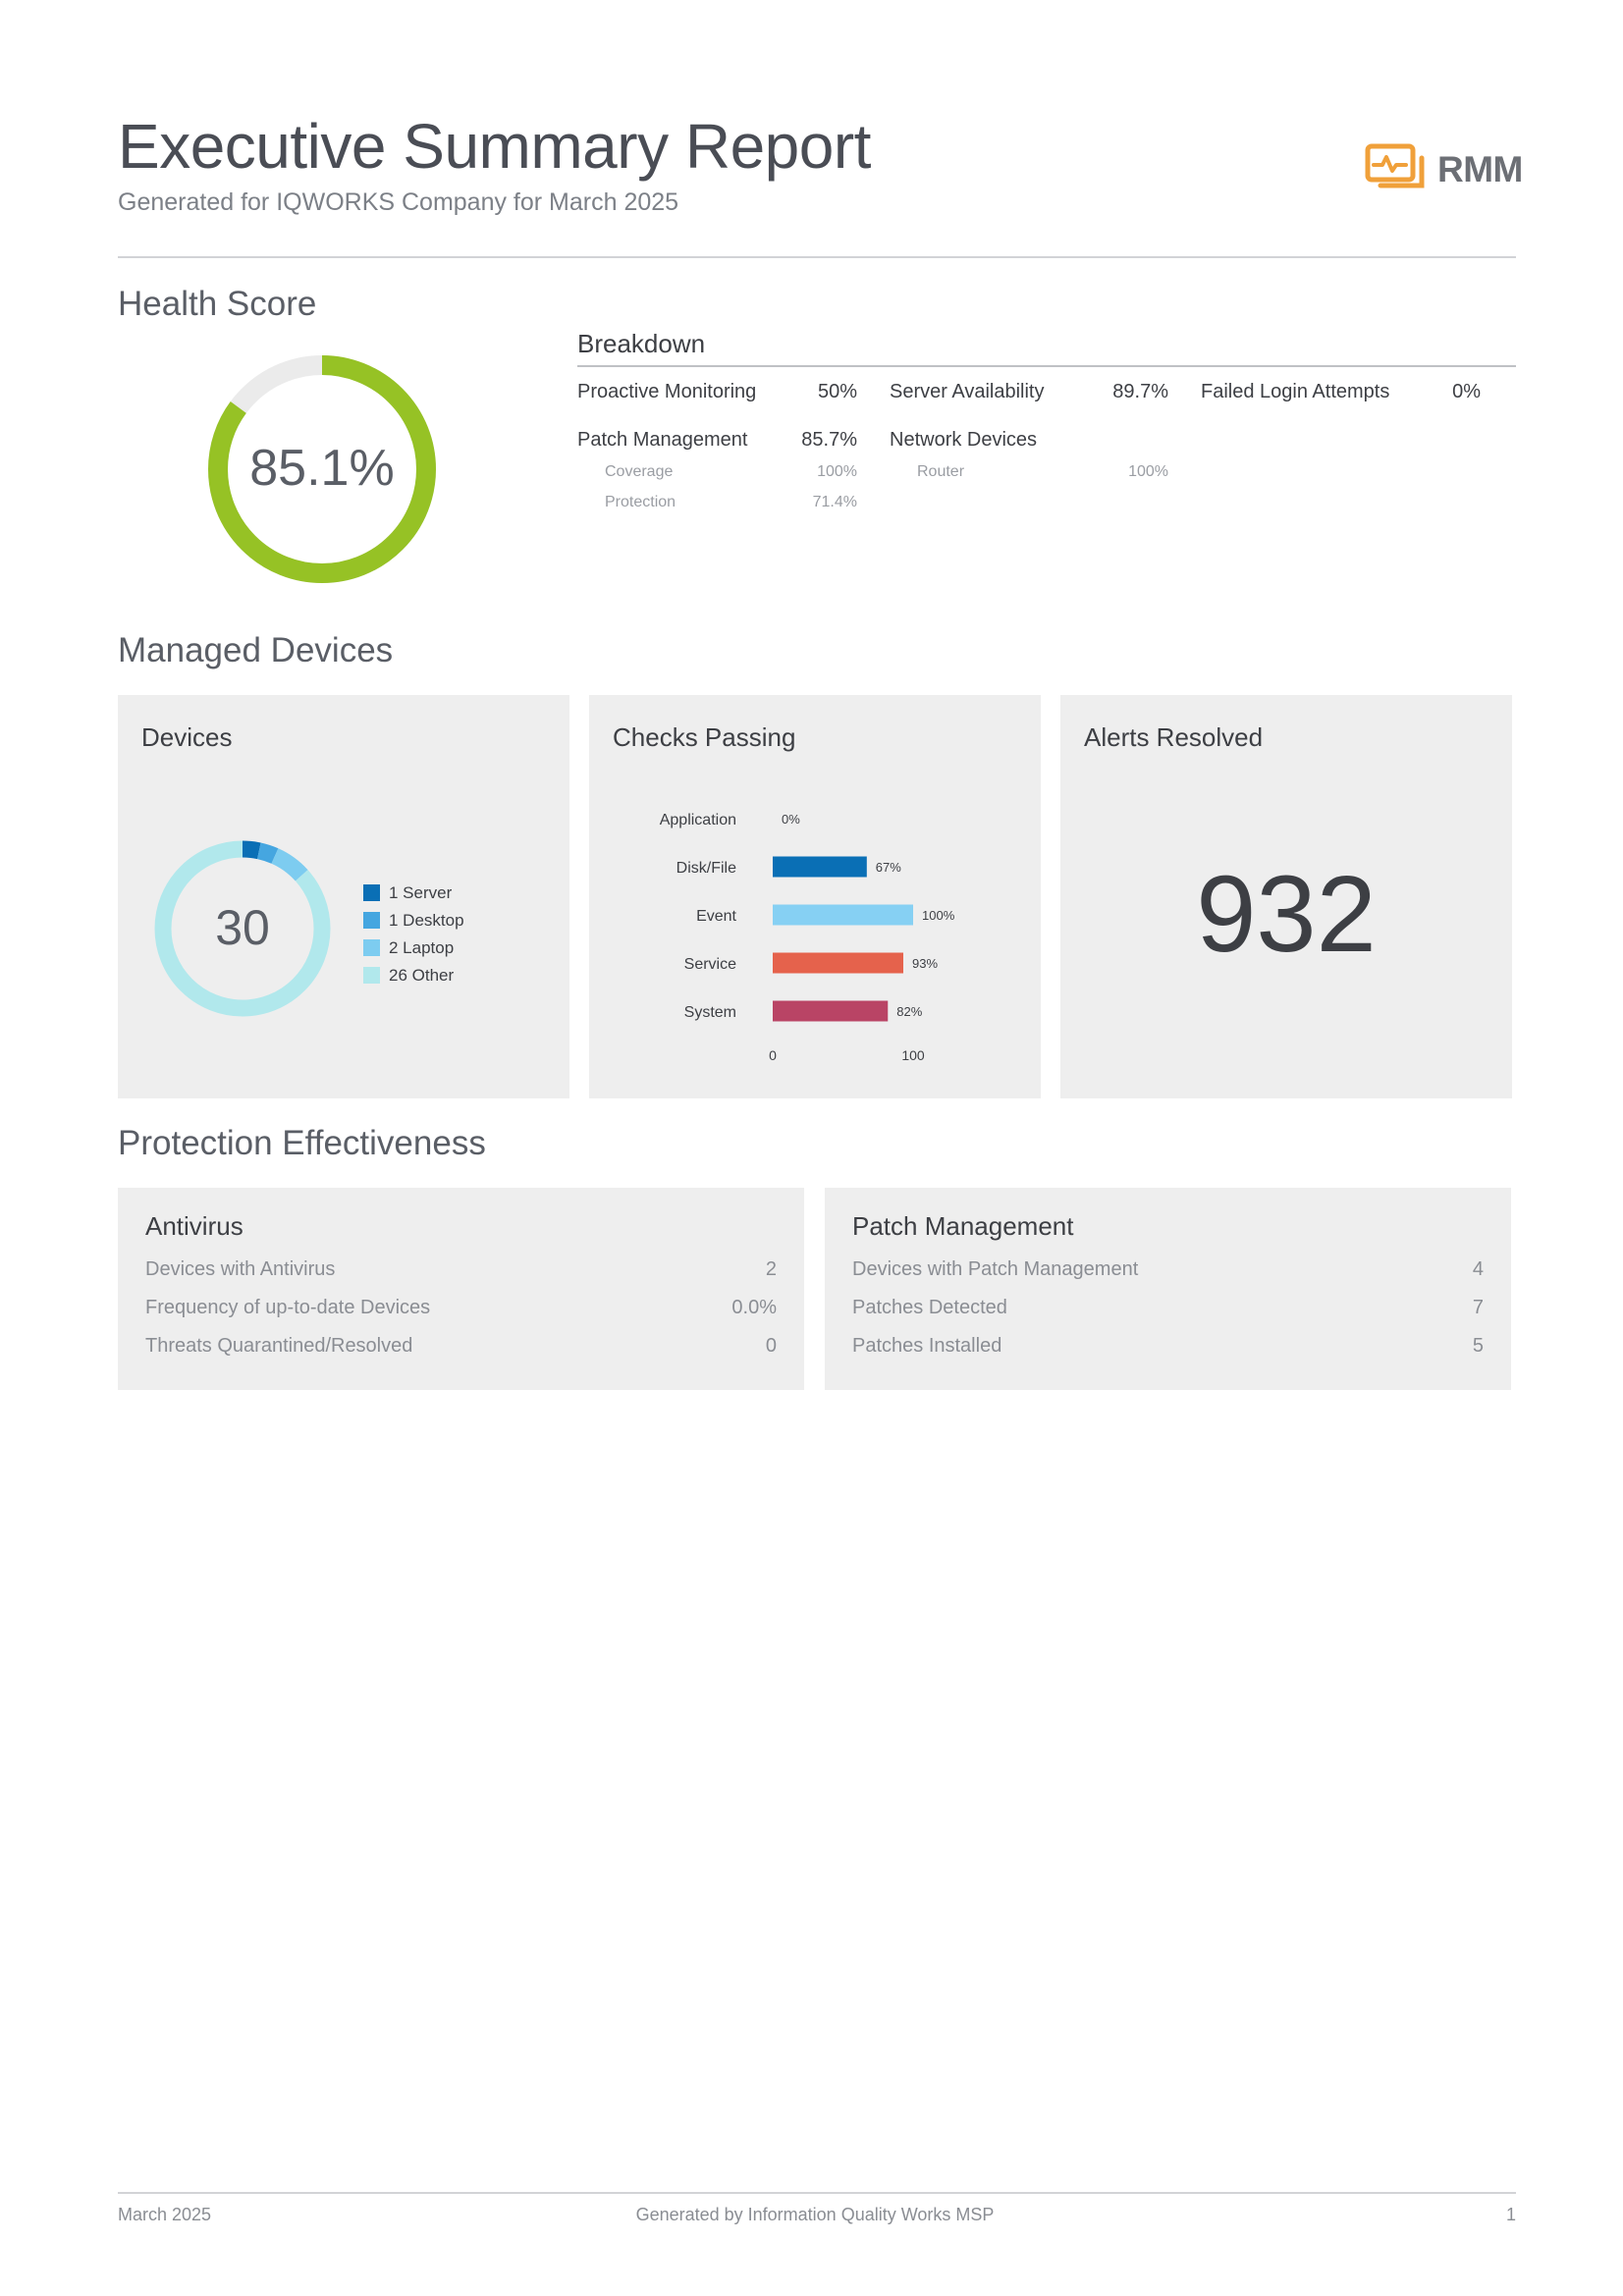 This screenshot has height=2296, width=1623. What do you see at coordinates (817, 2193) in the screenshot?
I see `footer-divider` at bounding box center [817, 2193].